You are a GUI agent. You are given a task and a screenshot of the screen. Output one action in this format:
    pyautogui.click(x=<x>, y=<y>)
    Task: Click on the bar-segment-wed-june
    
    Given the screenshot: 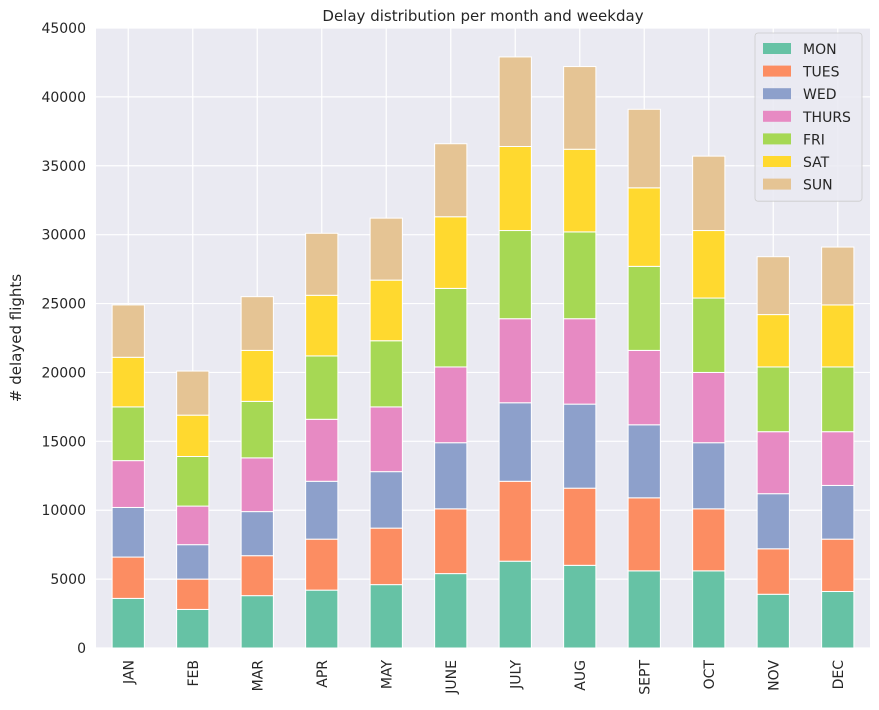 What is the action you would take?
    pyautogui.click(x=451, y=476)
    